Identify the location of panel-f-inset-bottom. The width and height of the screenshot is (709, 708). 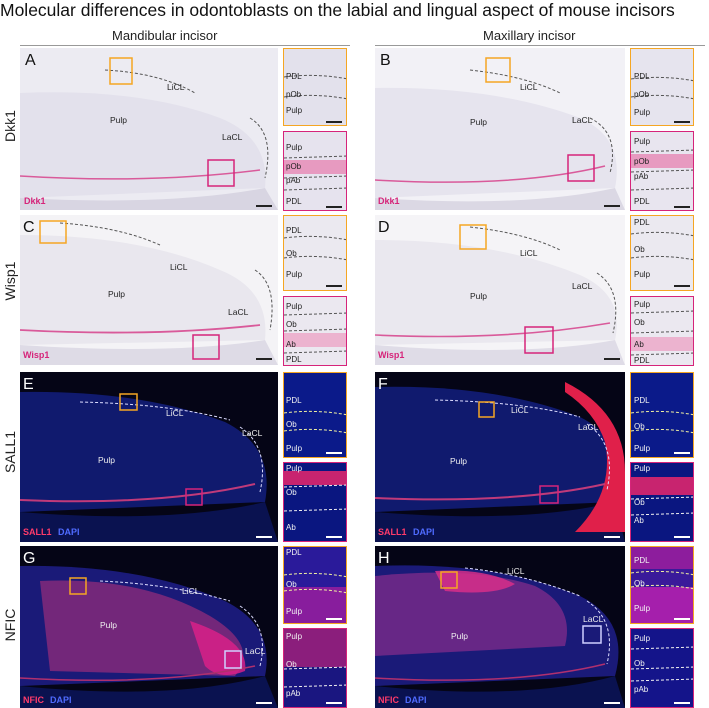
(662, 502).